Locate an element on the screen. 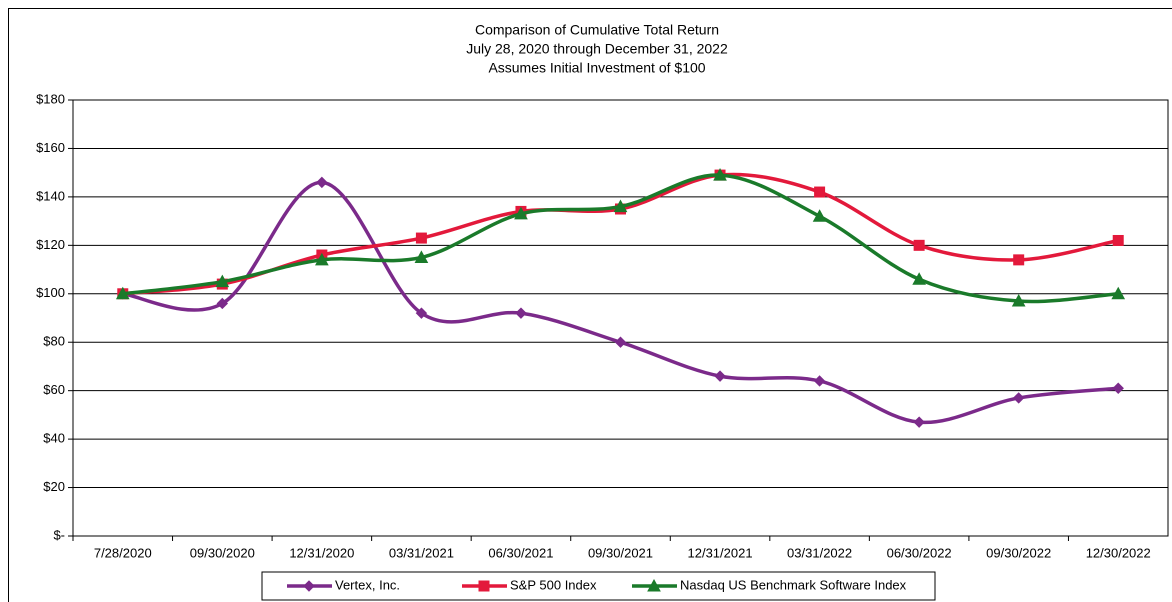 This screenshot has width=1172, height=602. y-tick-label: $20 is located at coordinates (54, 486).